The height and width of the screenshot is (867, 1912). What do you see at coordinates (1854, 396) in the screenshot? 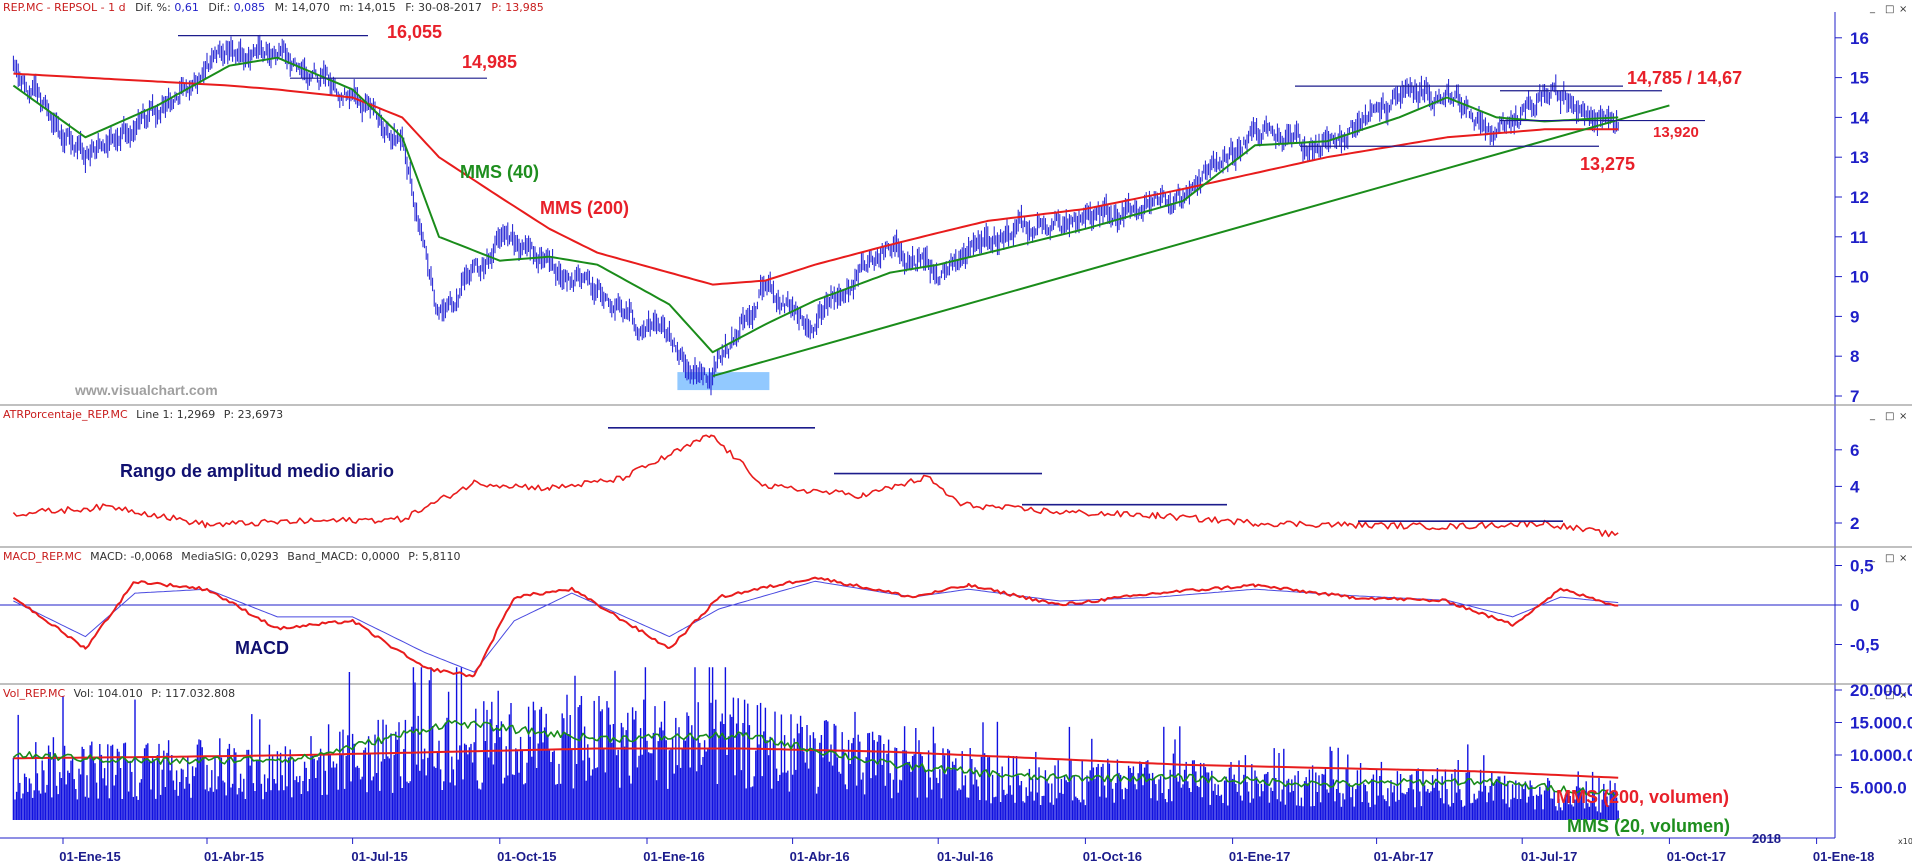
I see `price-y-tick-label: 7` at bounding box center [1854, 396].